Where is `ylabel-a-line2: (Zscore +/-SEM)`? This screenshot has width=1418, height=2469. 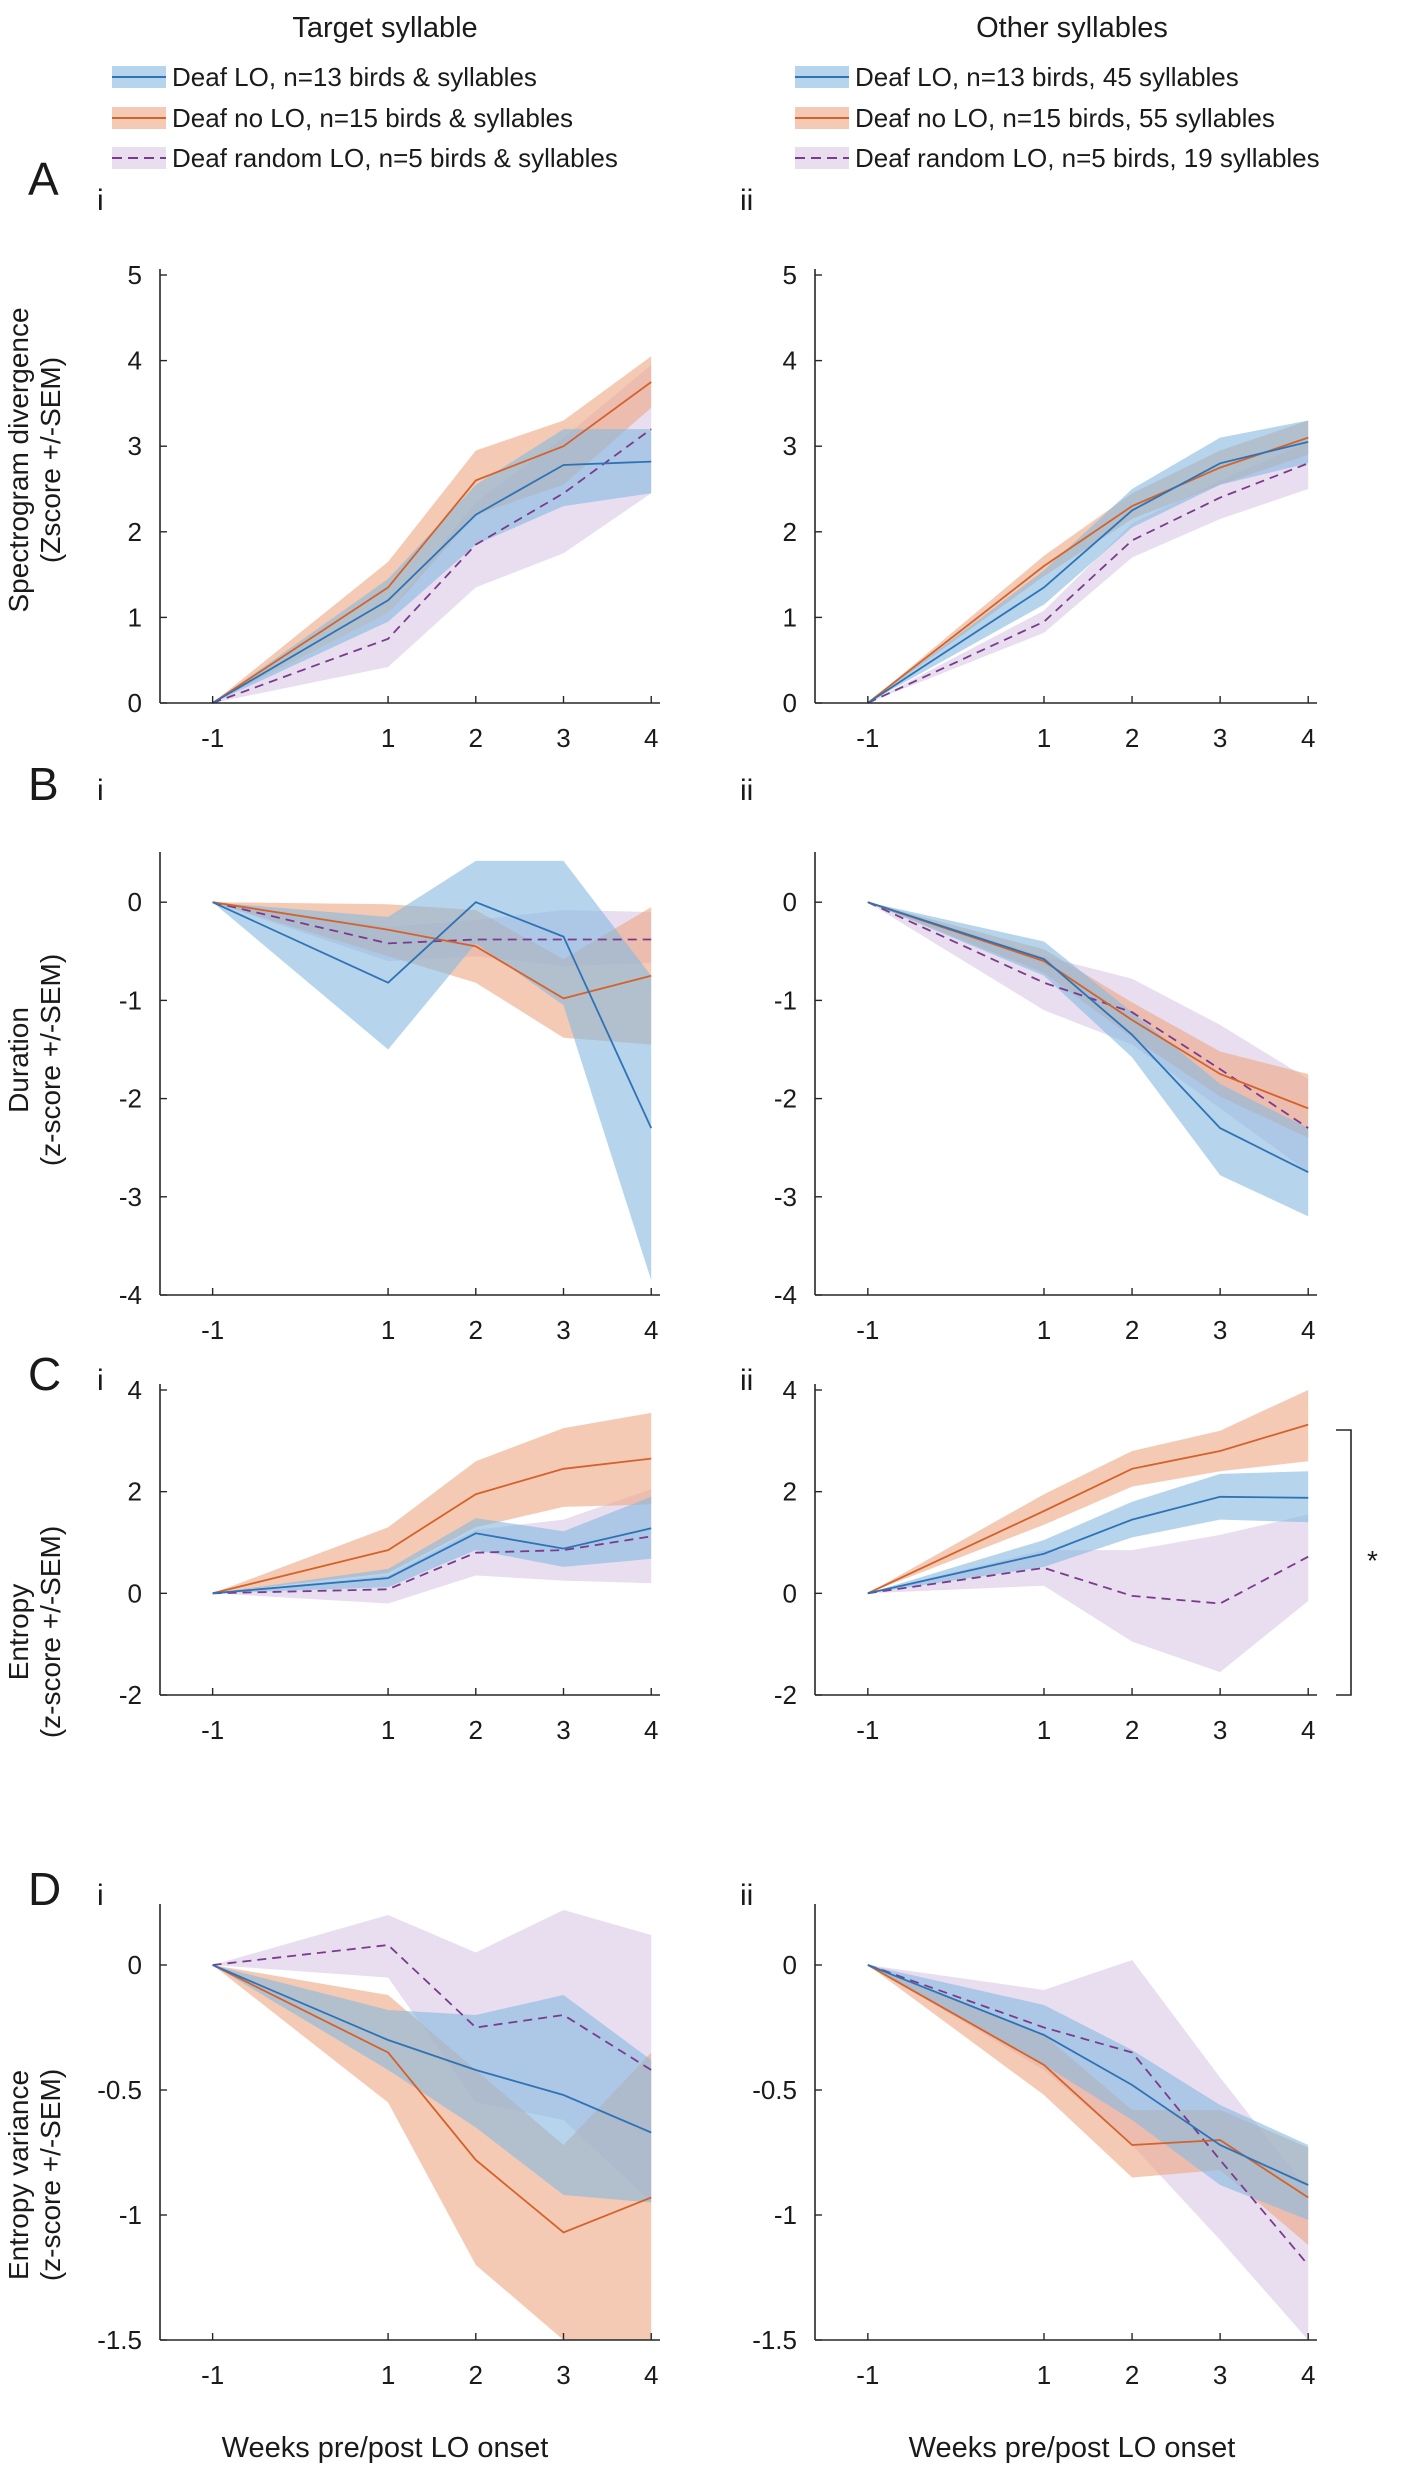 ylabel-a-line2: (Zscore +/-SEM) is located at coordinates (50, 460).